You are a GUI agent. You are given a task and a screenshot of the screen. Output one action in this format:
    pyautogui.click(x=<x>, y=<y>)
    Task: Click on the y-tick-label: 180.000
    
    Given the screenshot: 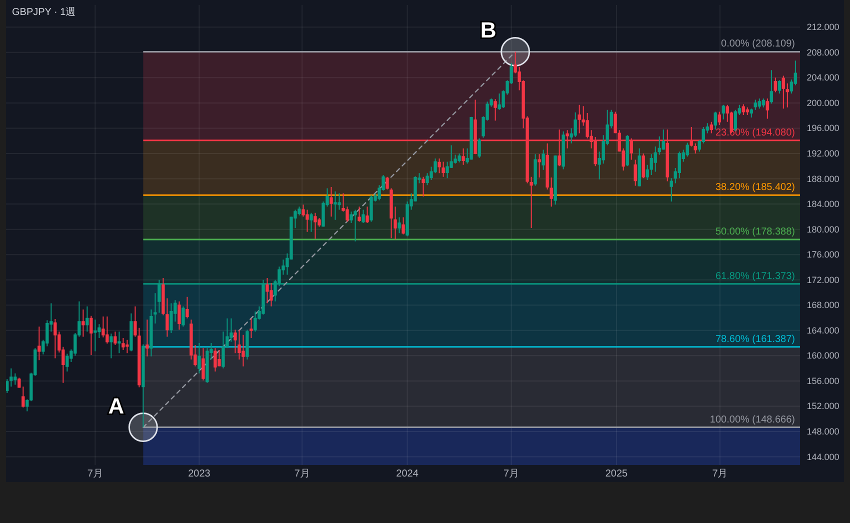 What is the action you would take?
    pyautogui.click(x=823, y=229)
    